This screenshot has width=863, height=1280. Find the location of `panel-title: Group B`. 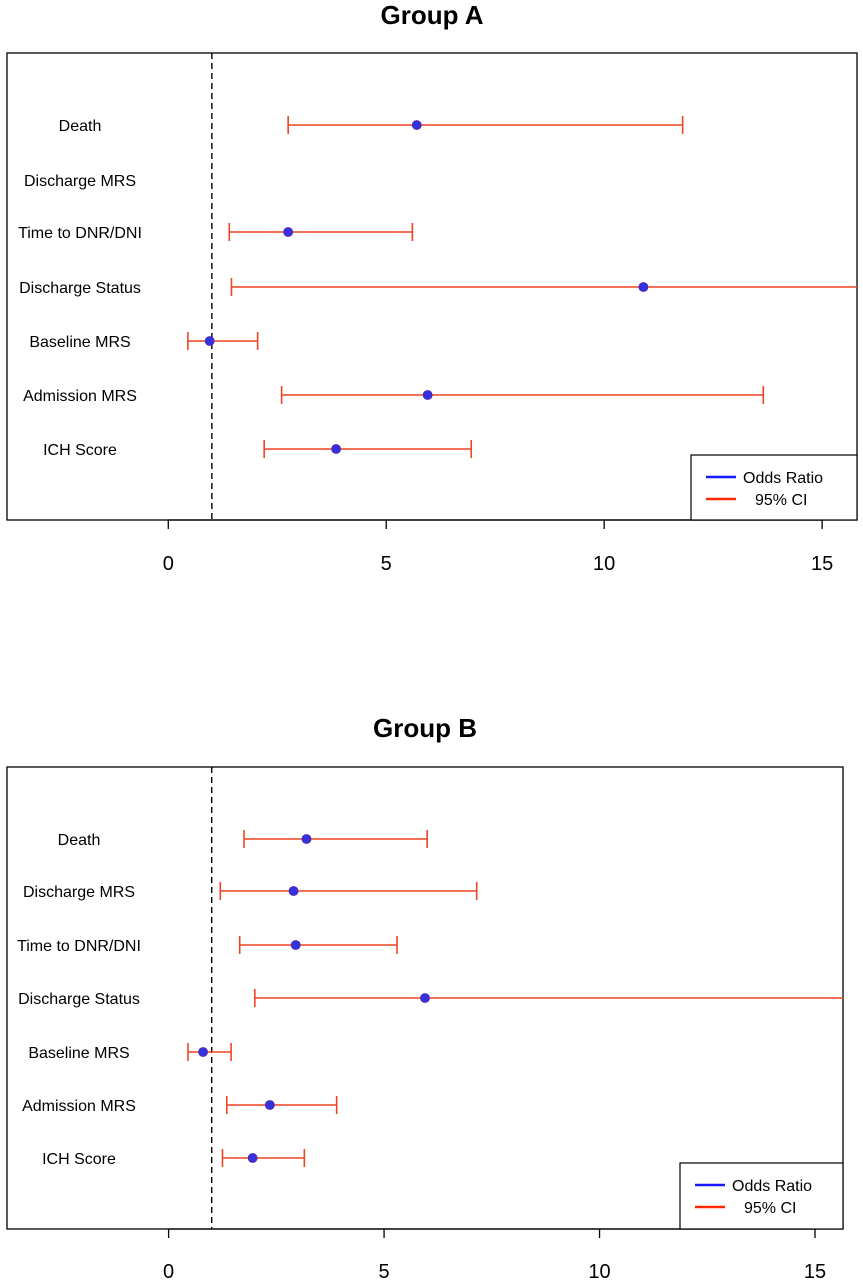

panel-title: Group B is located at coordinates (425, 728).